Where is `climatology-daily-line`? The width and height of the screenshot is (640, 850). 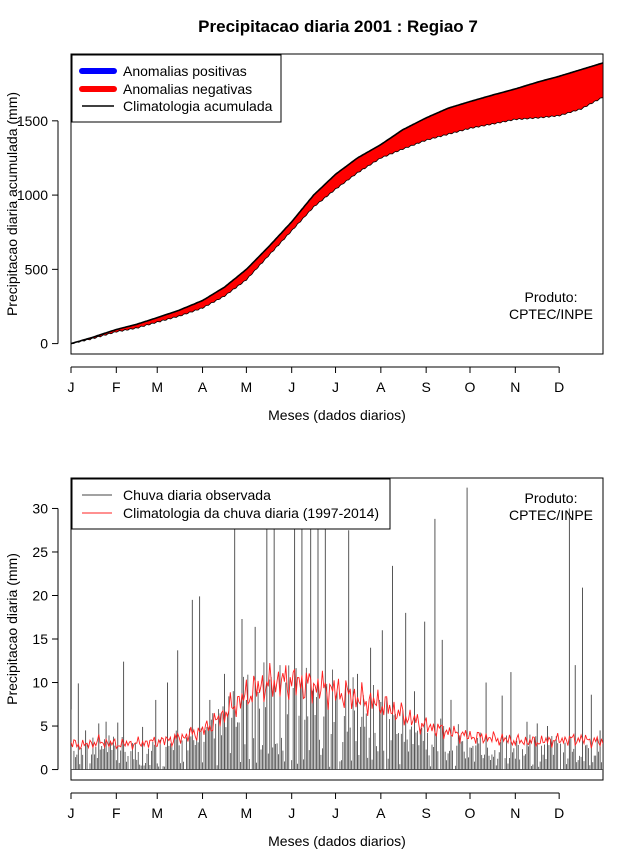
climatology-daily-line is located at coordinates (337, 706).